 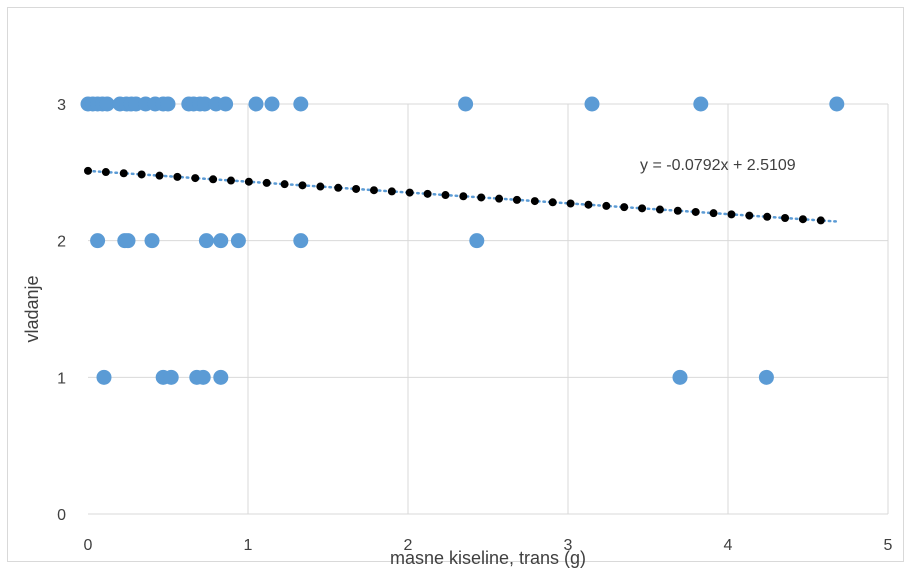 I want to click on x-axis-title: masne kiseline, trans (g), so click(x=488, y=558).